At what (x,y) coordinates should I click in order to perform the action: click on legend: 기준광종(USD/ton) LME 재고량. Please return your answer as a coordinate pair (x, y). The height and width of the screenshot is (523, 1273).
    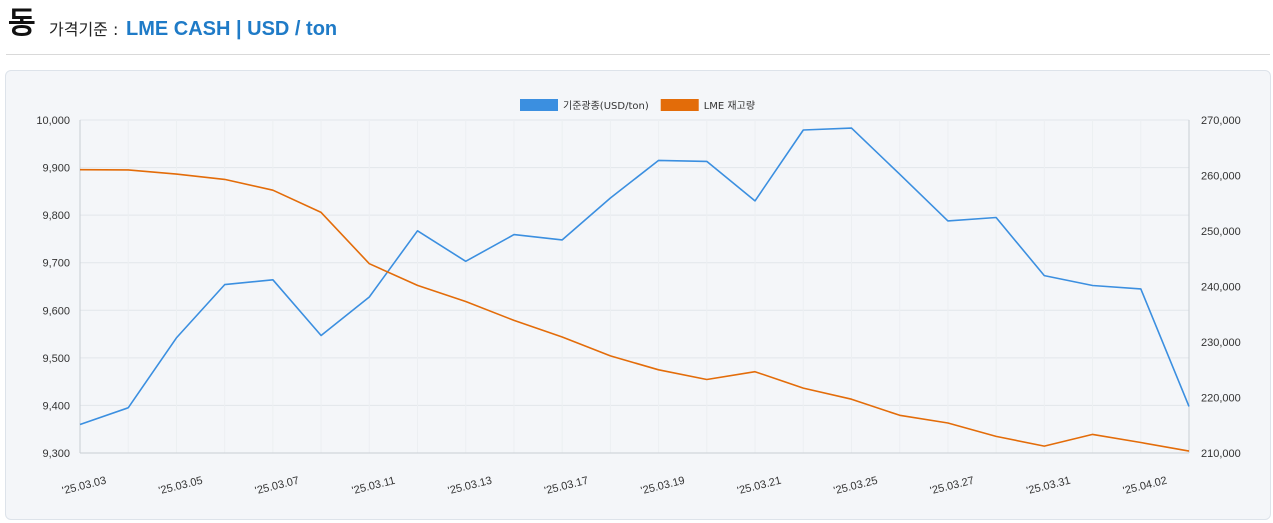
    Looking at the image, I should click on (637, 105).